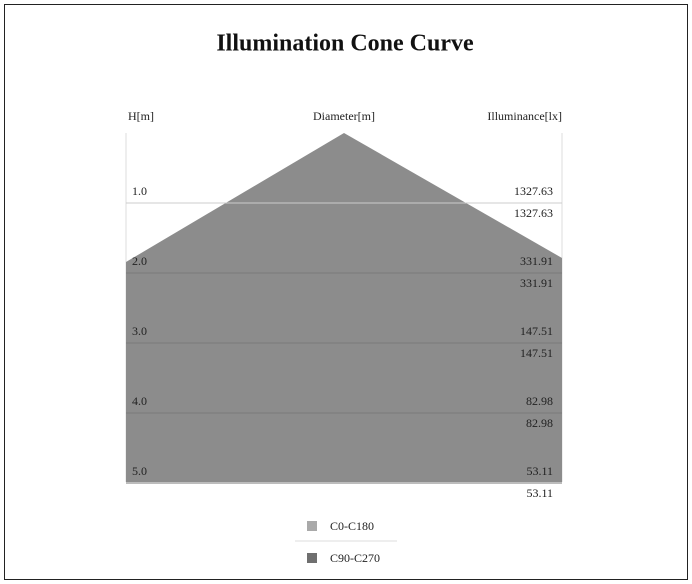 This screenshot has height=584, width=692. I want to click on height-header: H[m], so click(141, 116).